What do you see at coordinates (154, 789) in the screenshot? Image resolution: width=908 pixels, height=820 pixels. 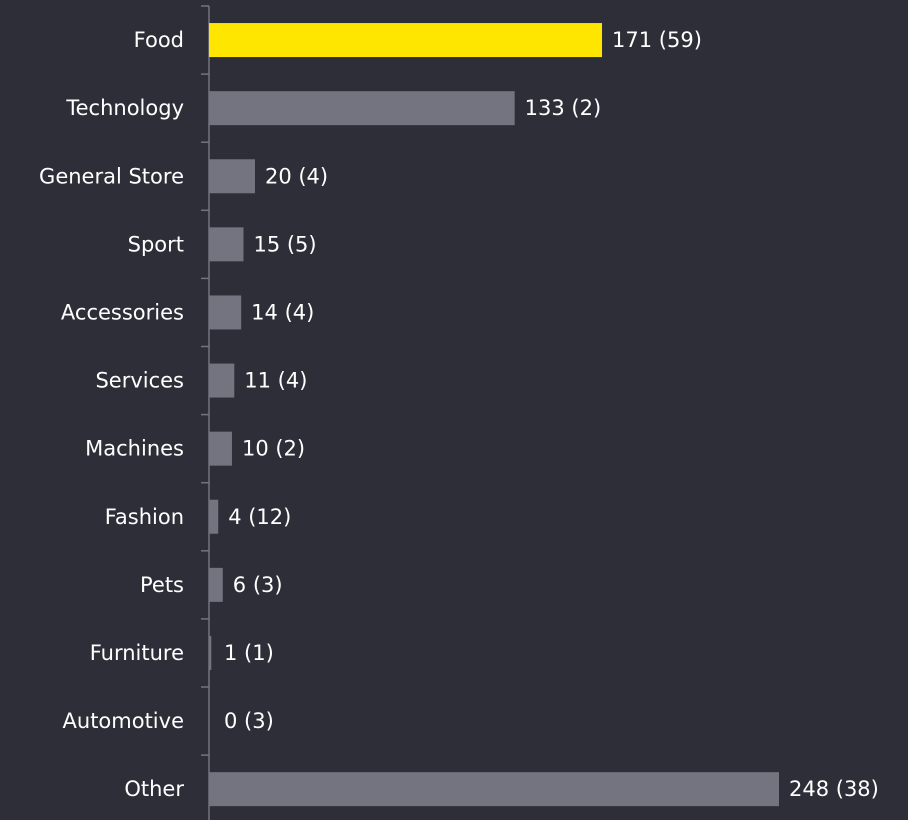 I see `y-tick-label: Other` at bounding box center [154, 789].